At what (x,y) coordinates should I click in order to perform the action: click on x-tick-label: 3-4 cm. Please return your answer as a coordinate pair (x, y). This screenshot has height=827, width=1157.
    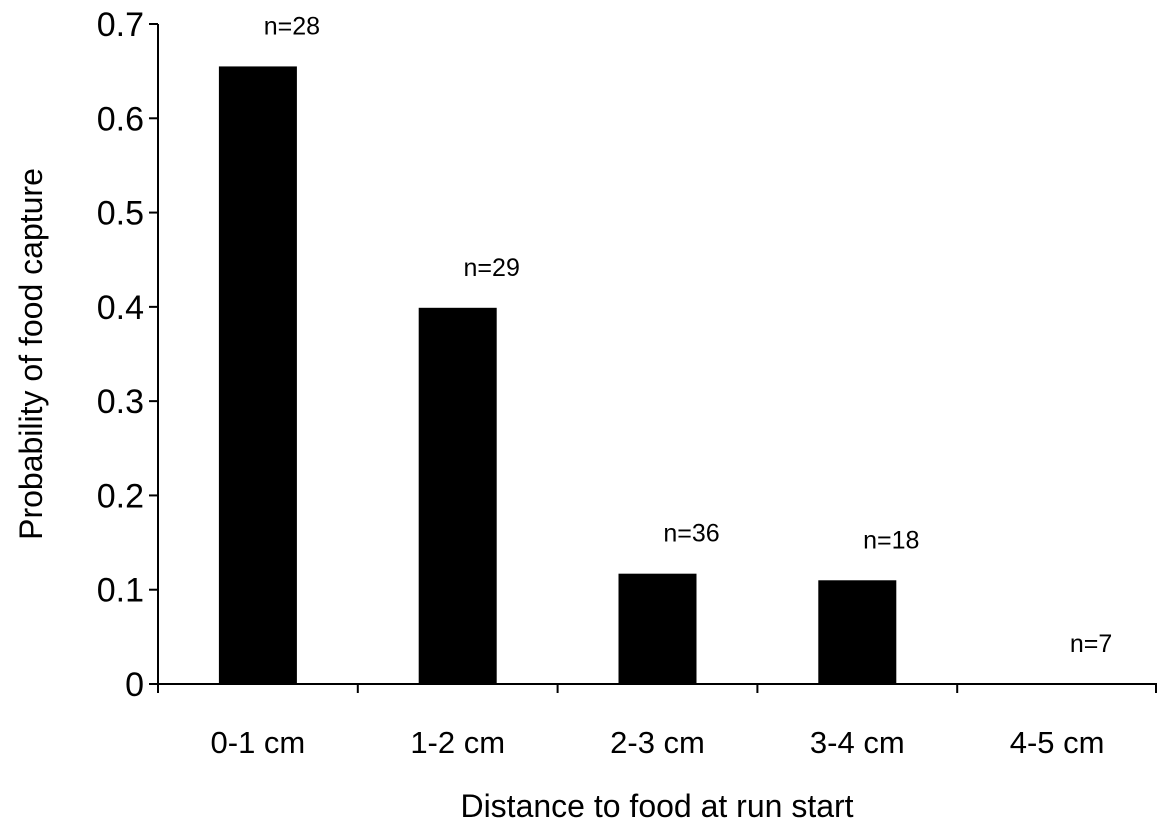
    Looking at the image, I should click on (857, 742).